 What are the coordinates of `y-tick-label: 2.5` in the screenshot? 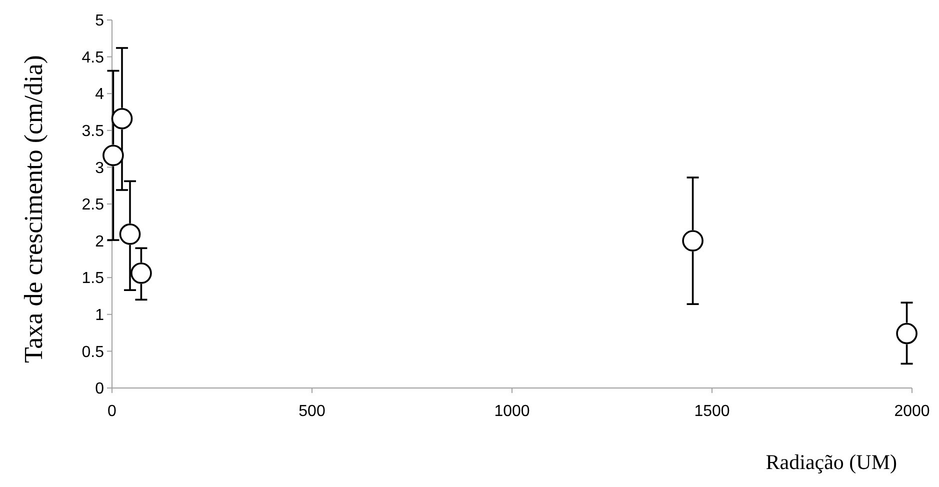 It's located at (93, 205).